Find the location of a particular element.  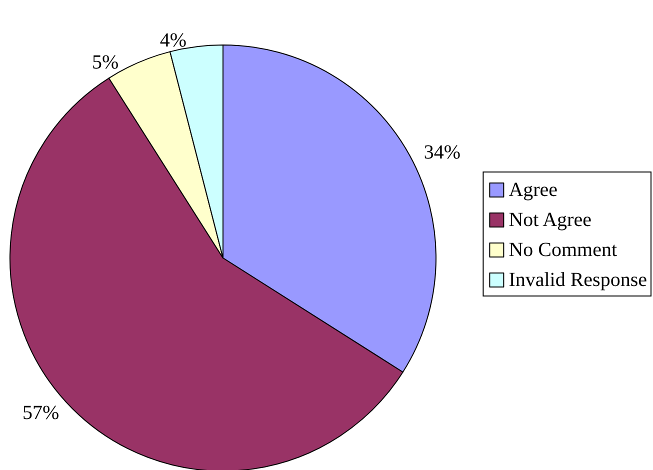

legend-label: Not Agree is located at coordinates (550, 220).